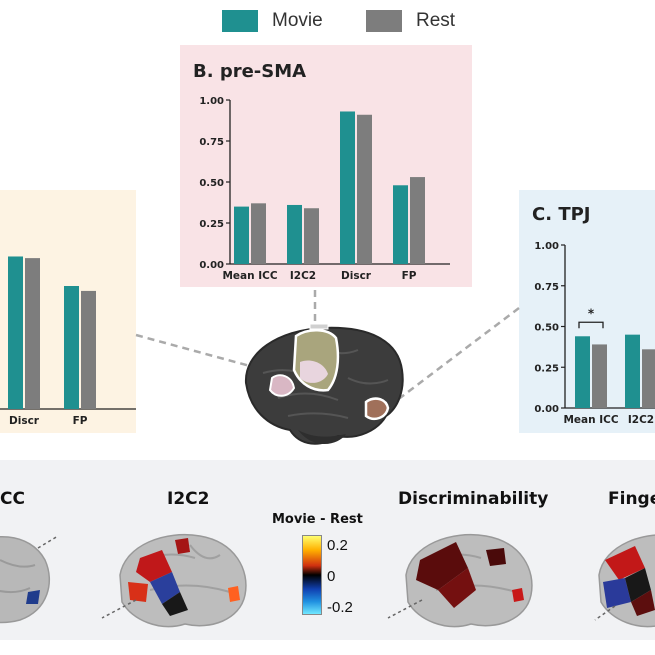 Image resolution: width=655 pixels, height=655 pixels. I want to click on legend-item-rest: Rest, so click(410, 21).